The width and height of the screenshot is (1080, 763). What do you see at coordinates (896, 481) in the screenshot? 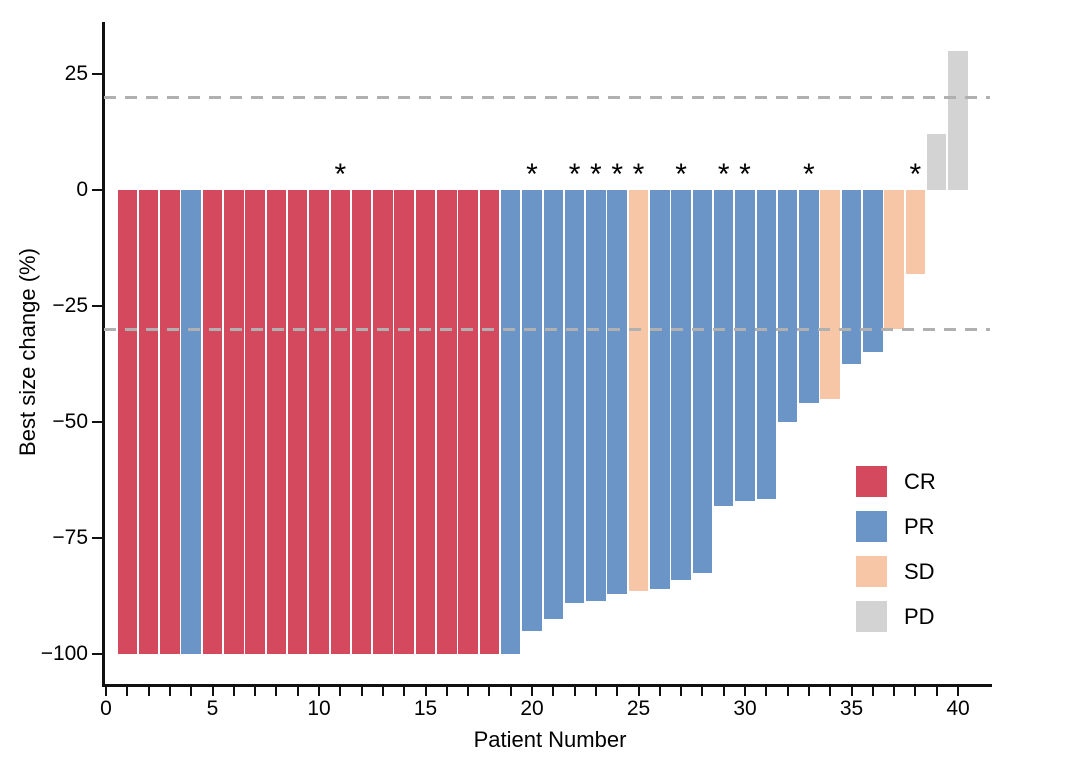
I see `legend-item-cr: CR` at bounding box center [896, 481].